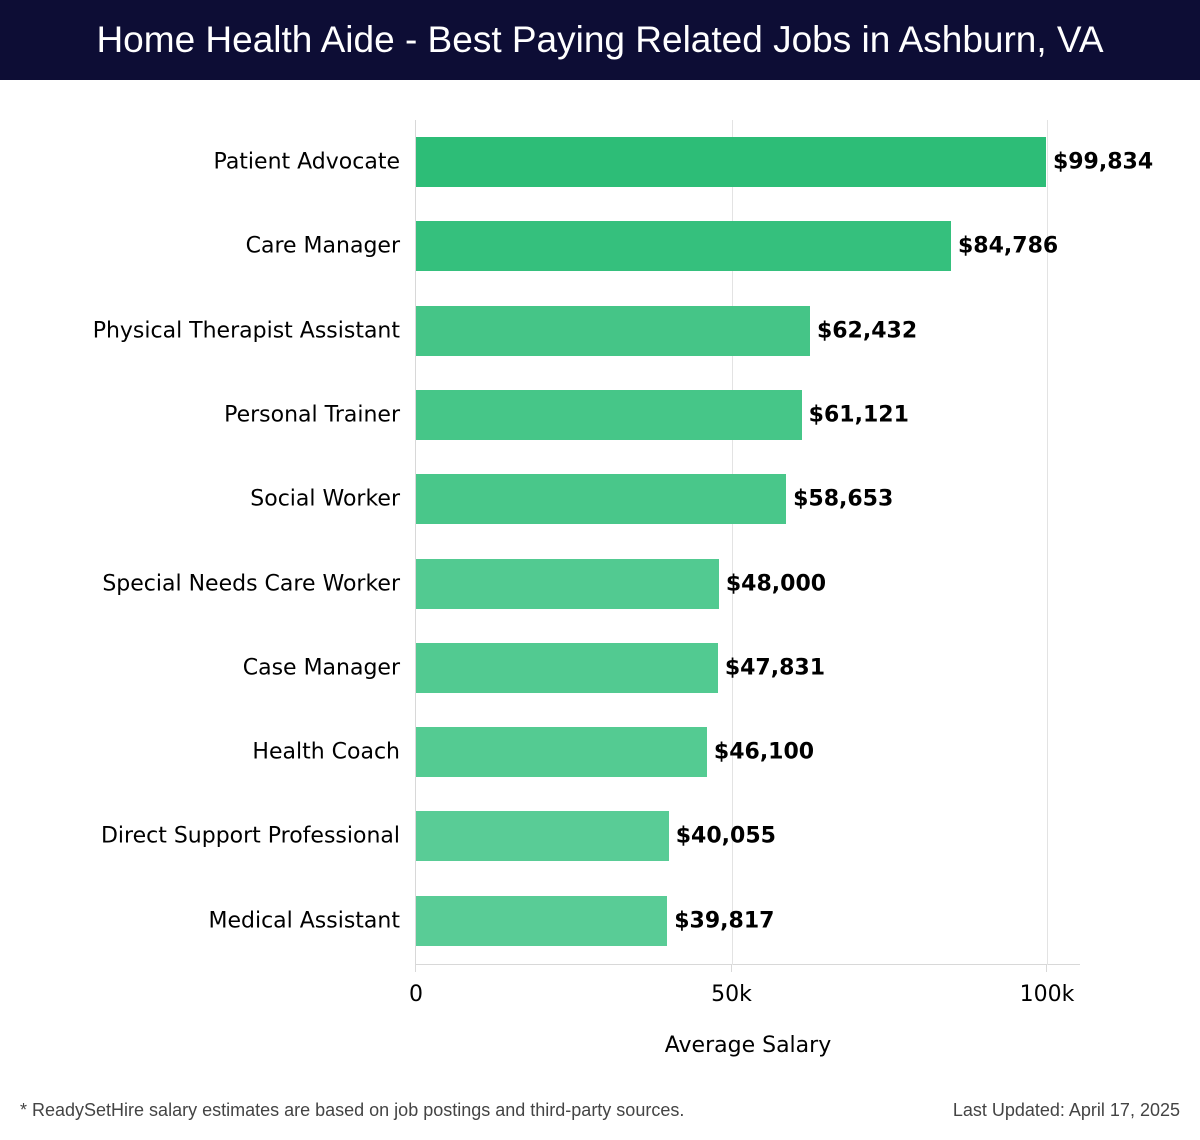 Image resolution: width=1200 pixels, height=1140 pixels. I want to click on bar-value-label: $47,831, so click(775, 668).